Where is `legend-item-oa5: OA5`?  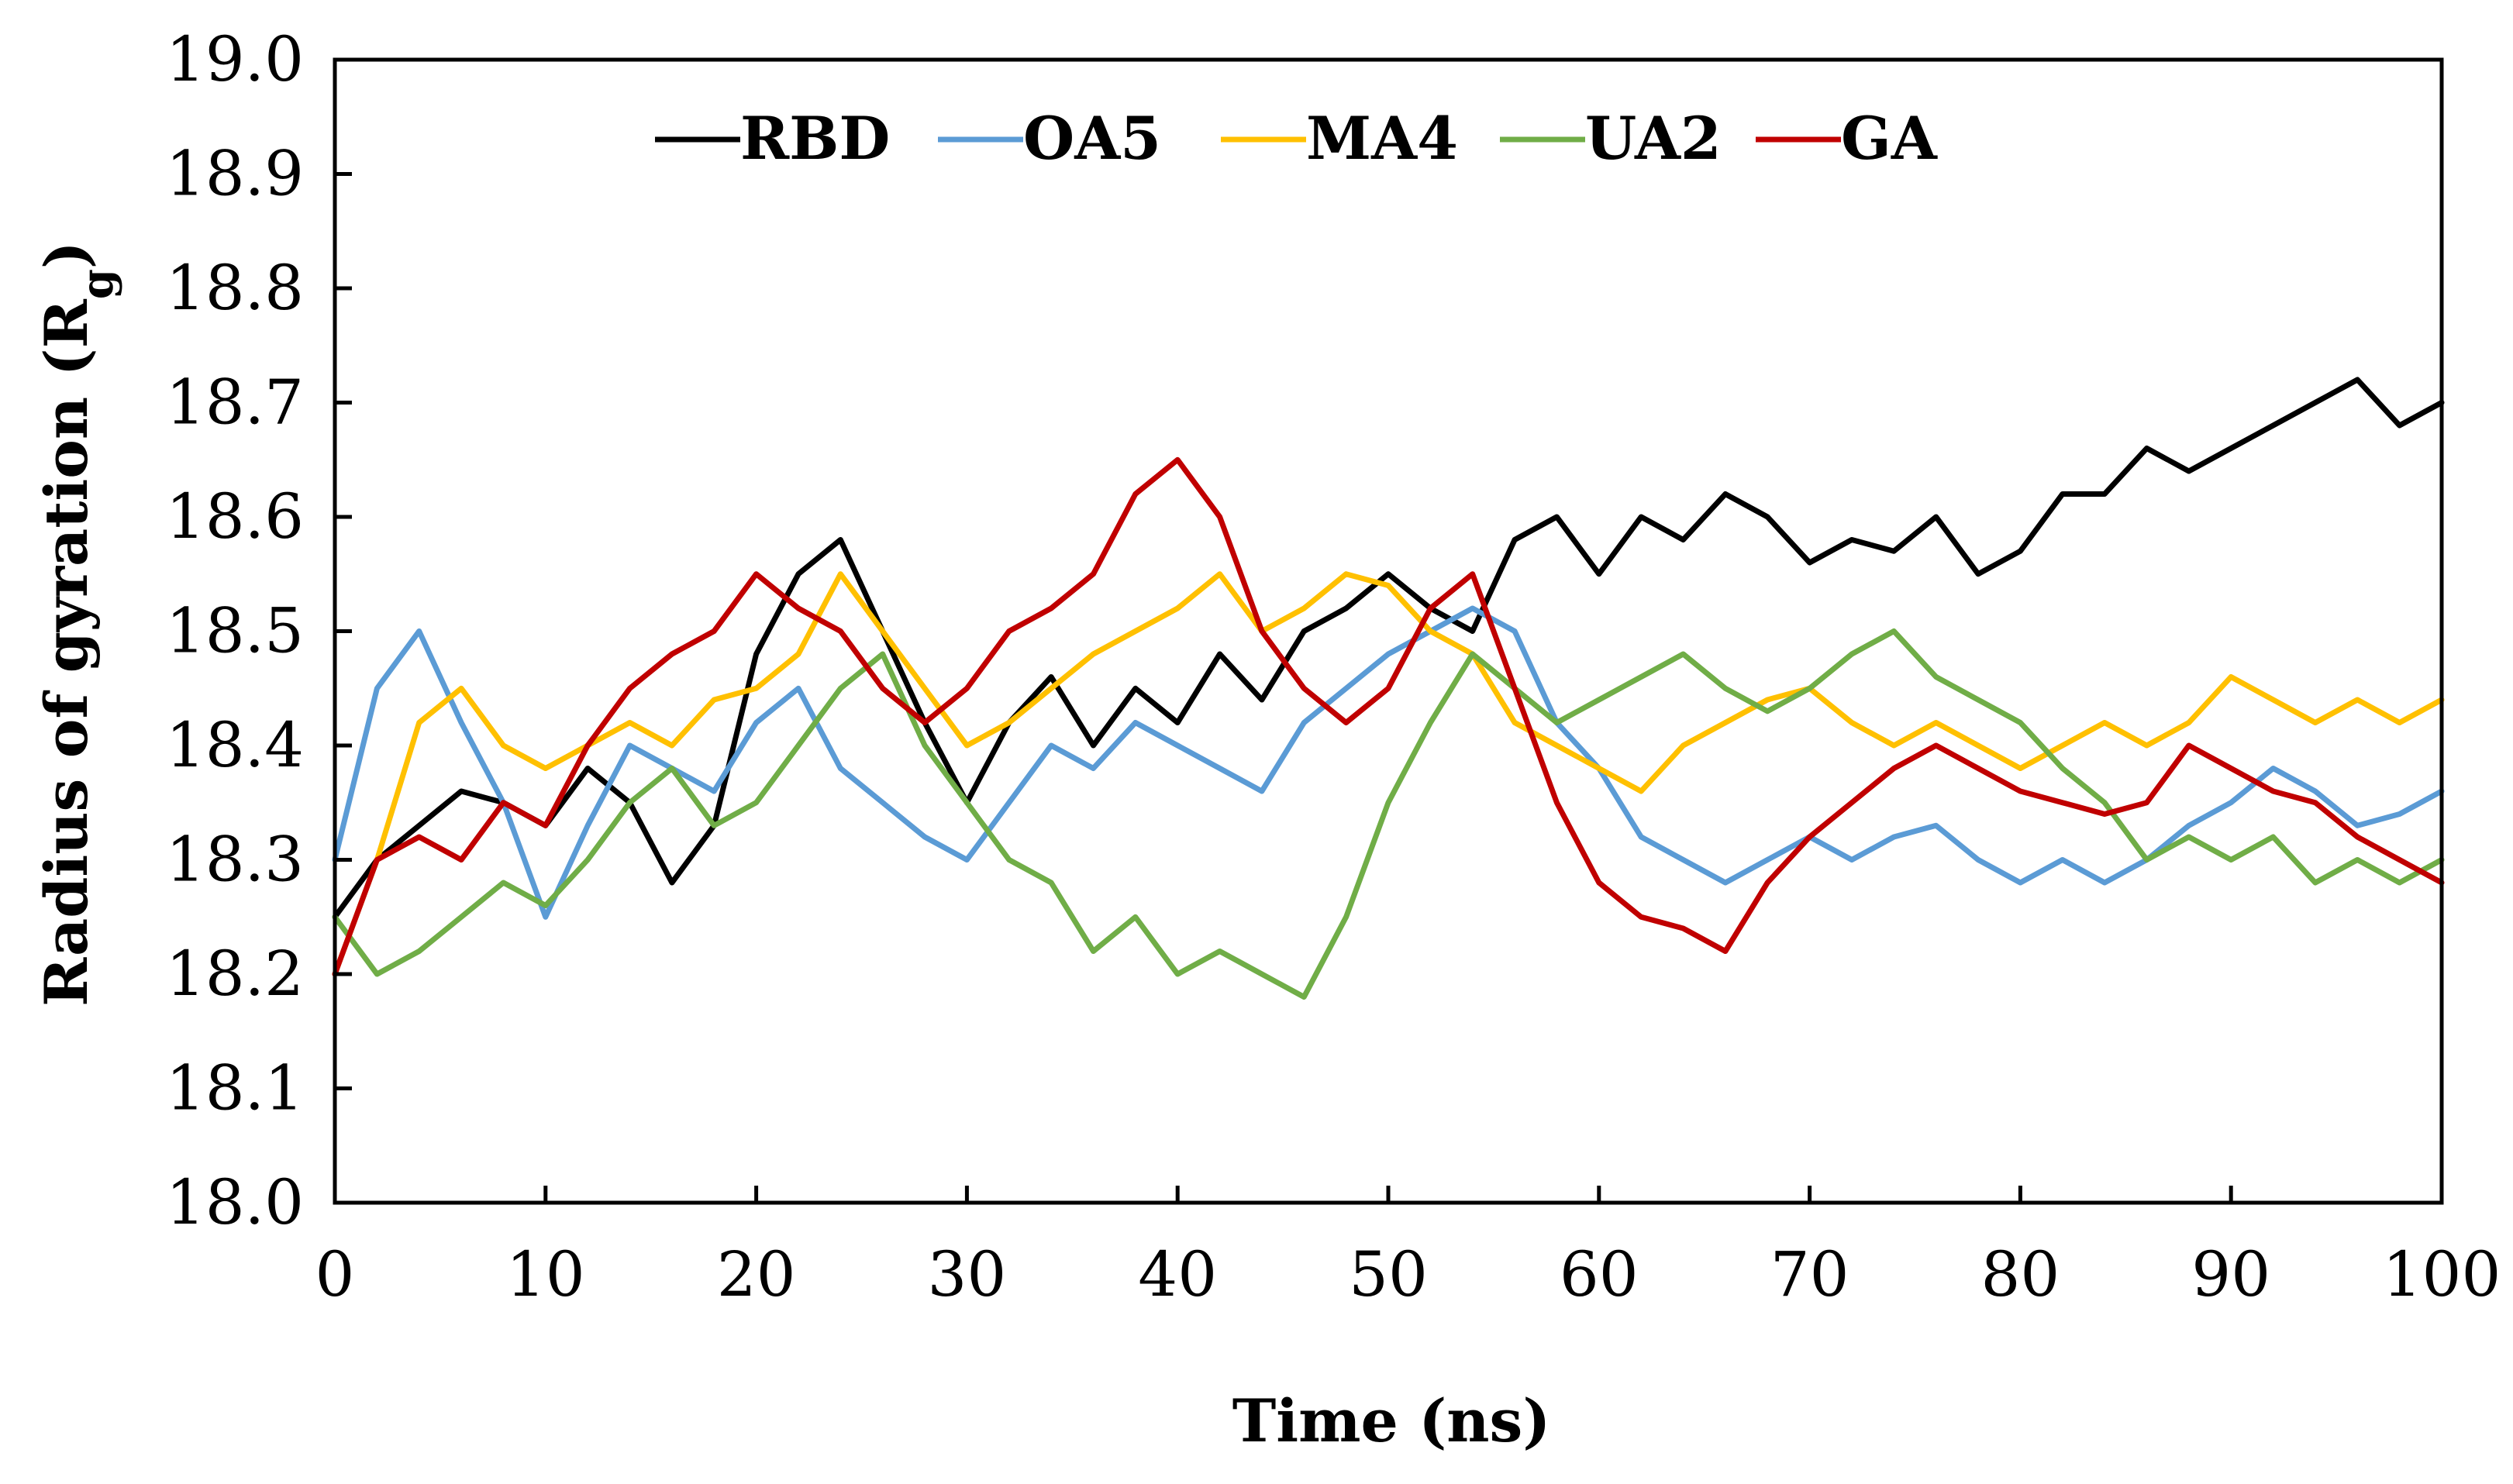 legend-item-oa5: OA5 is located at coordinates (1050, 138).